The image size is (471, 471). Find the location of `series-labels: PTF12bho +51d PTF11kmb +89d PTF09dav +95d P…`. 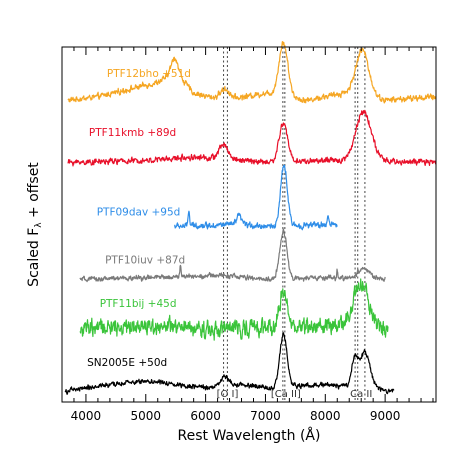

series-labels: PTF12bho +51d PTF11kmb +89d PTF09dav +95d P… is located at coordinates (139, 218).